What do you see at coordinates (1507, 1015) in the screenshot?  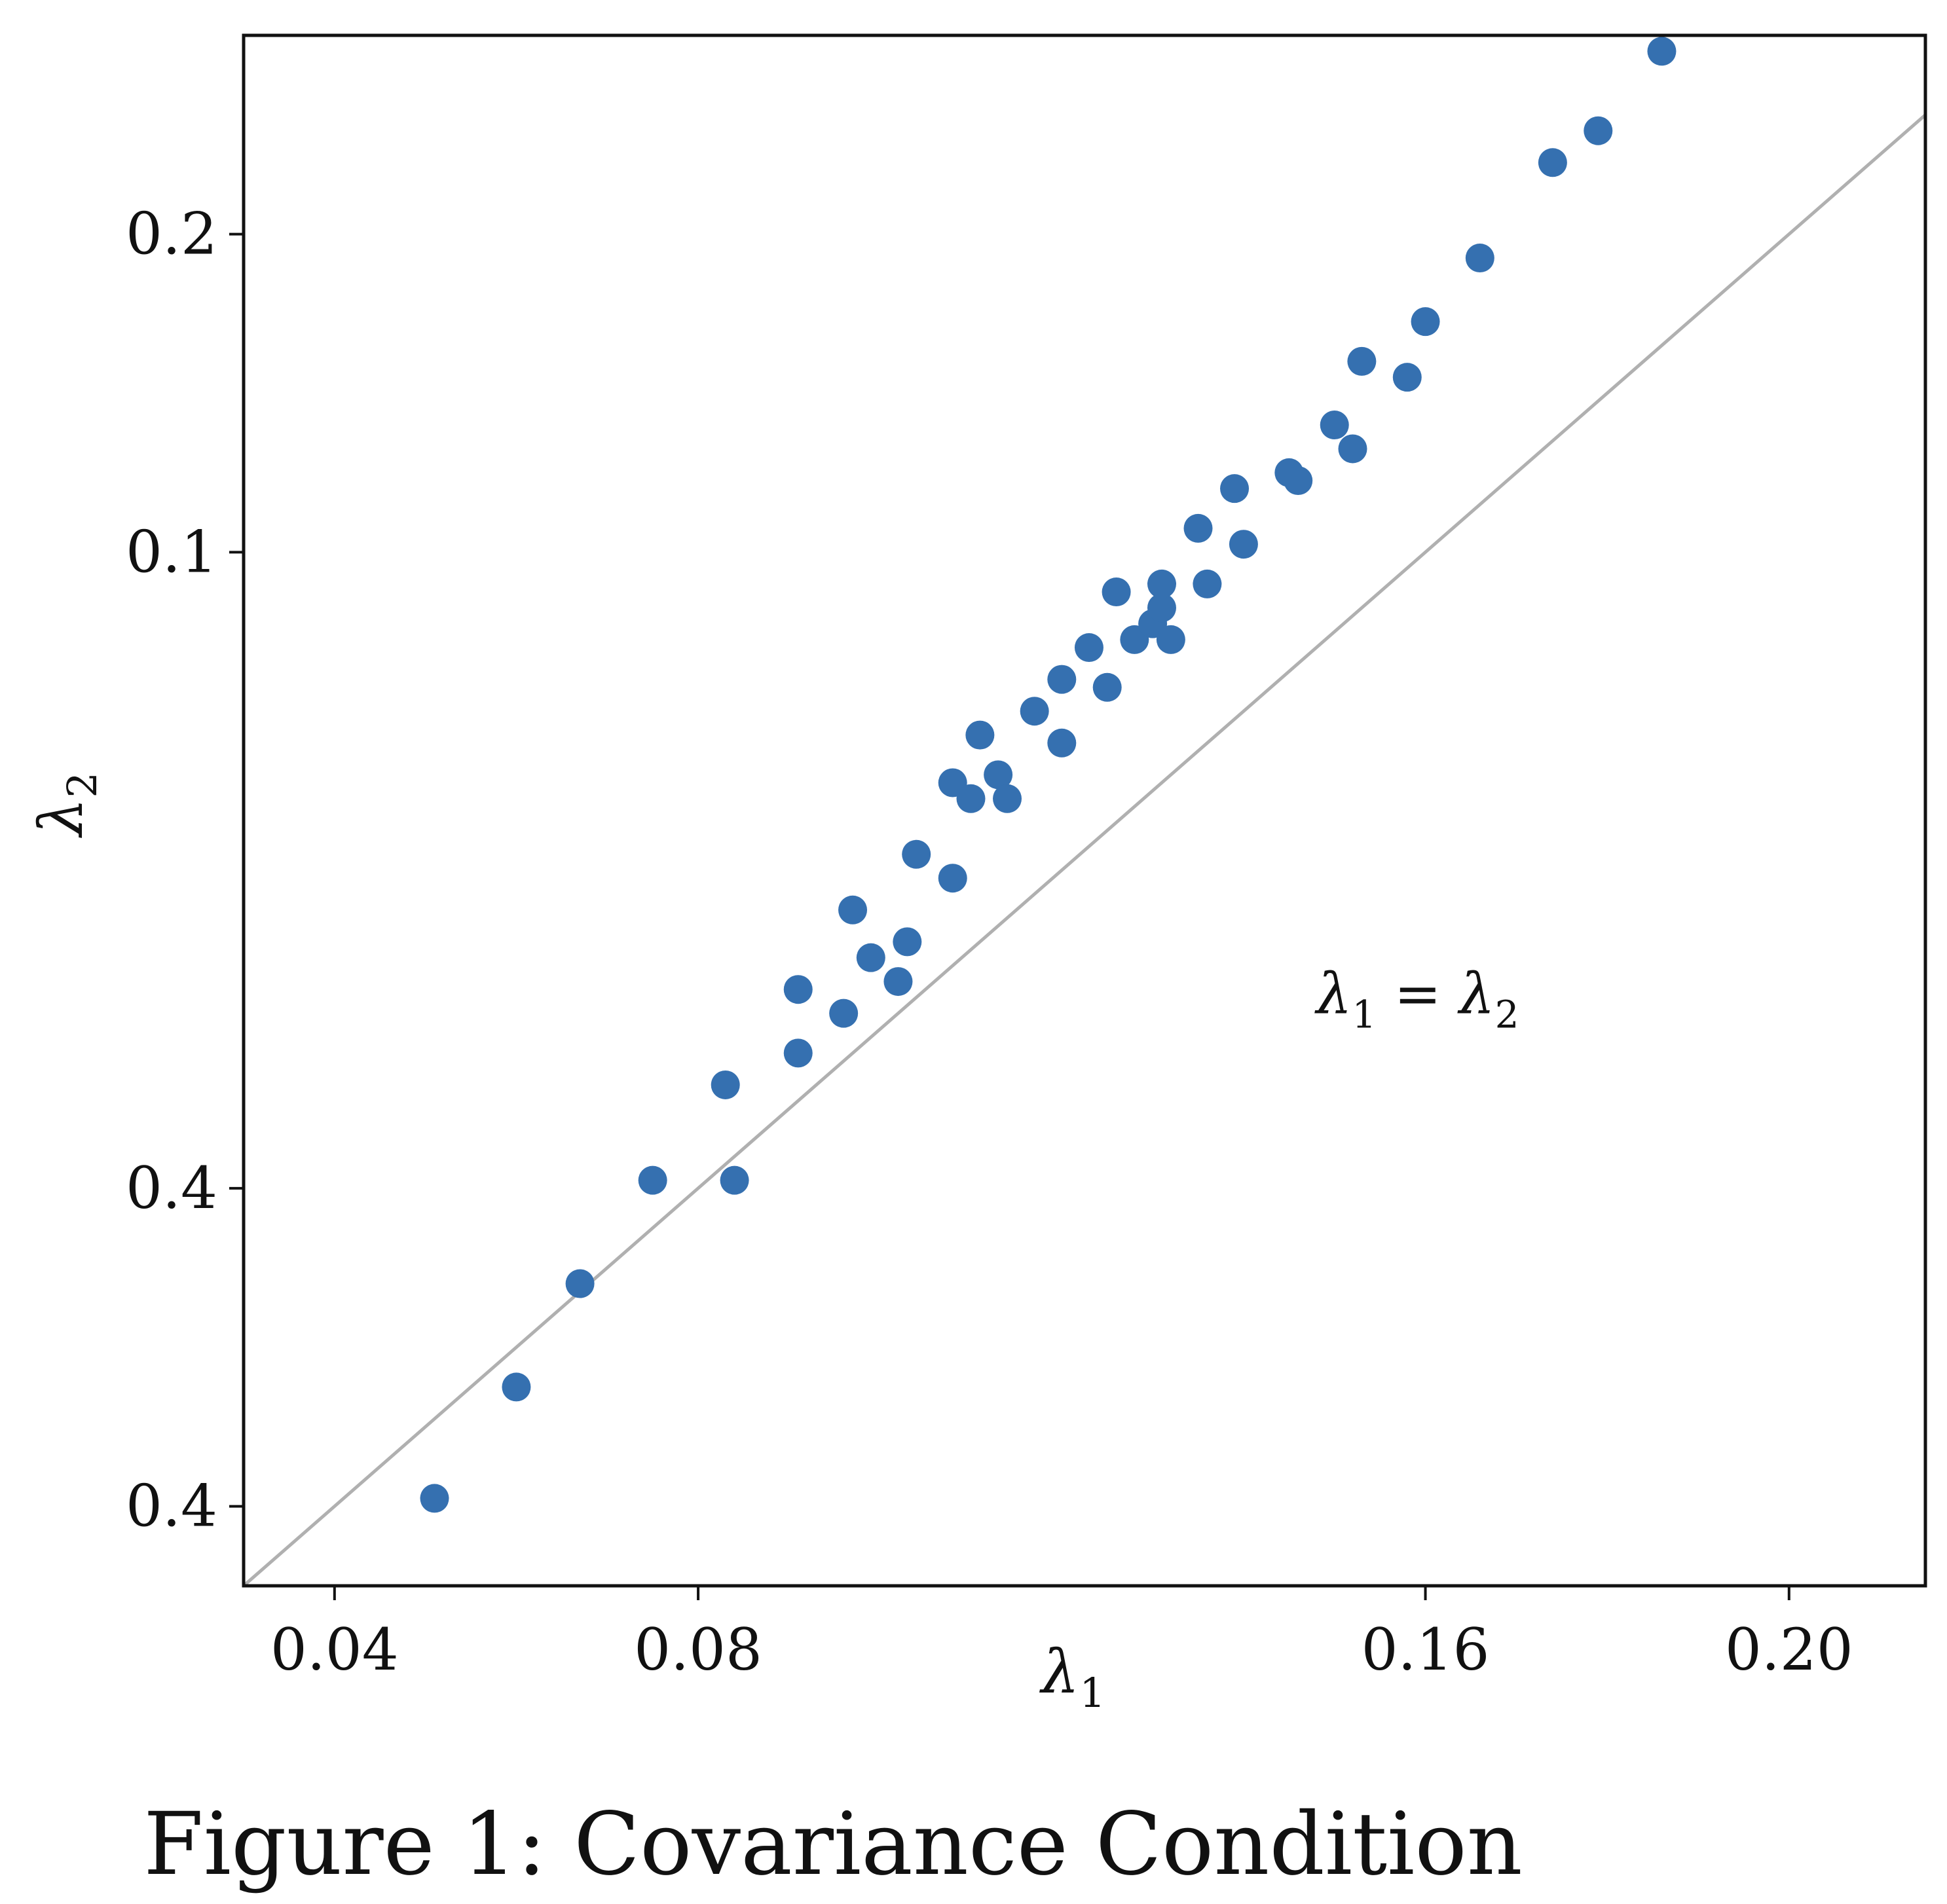 I see `reference-line-label-subscript-2: 2` at bounding box center [1507, 1015].